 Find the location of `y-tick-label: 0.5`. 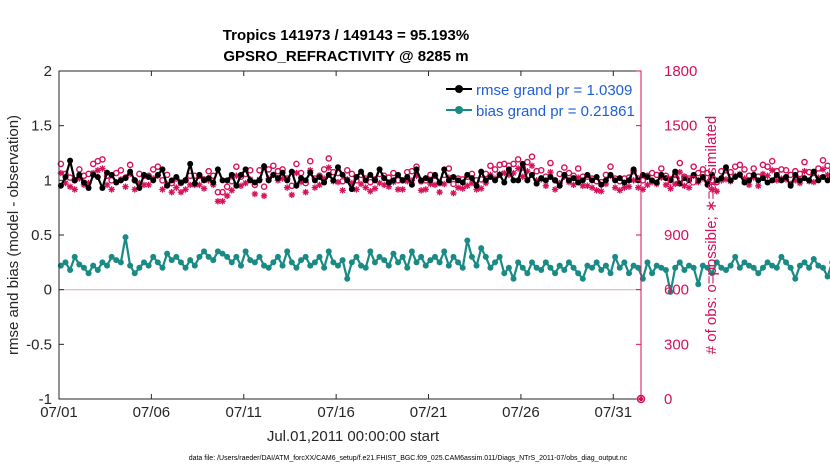

y-tick-label: 0.5 is located at coordinates (41, 235).